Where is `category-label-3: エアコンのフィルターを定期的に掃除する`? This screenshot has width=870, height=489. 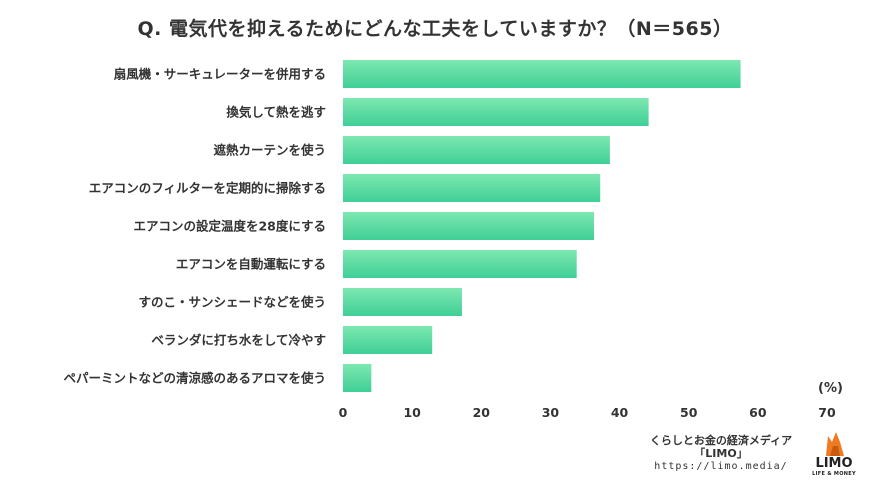
category-label-3: エアコンのフィルターを定期的に掃除する is located at coordinates (207, 188).